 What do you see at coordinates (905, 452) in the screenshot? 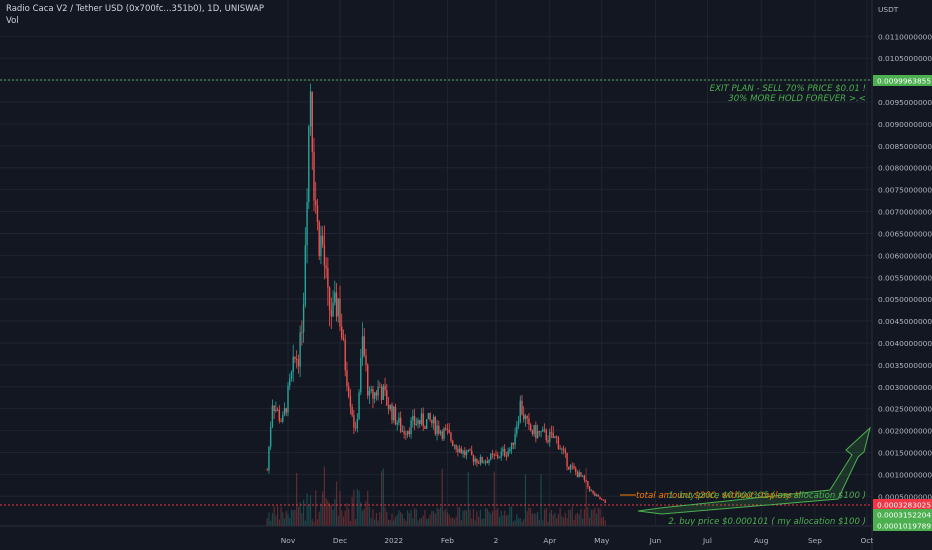
I see `y-tick-label: 0.0015000000` at bounding box center [905, 452].